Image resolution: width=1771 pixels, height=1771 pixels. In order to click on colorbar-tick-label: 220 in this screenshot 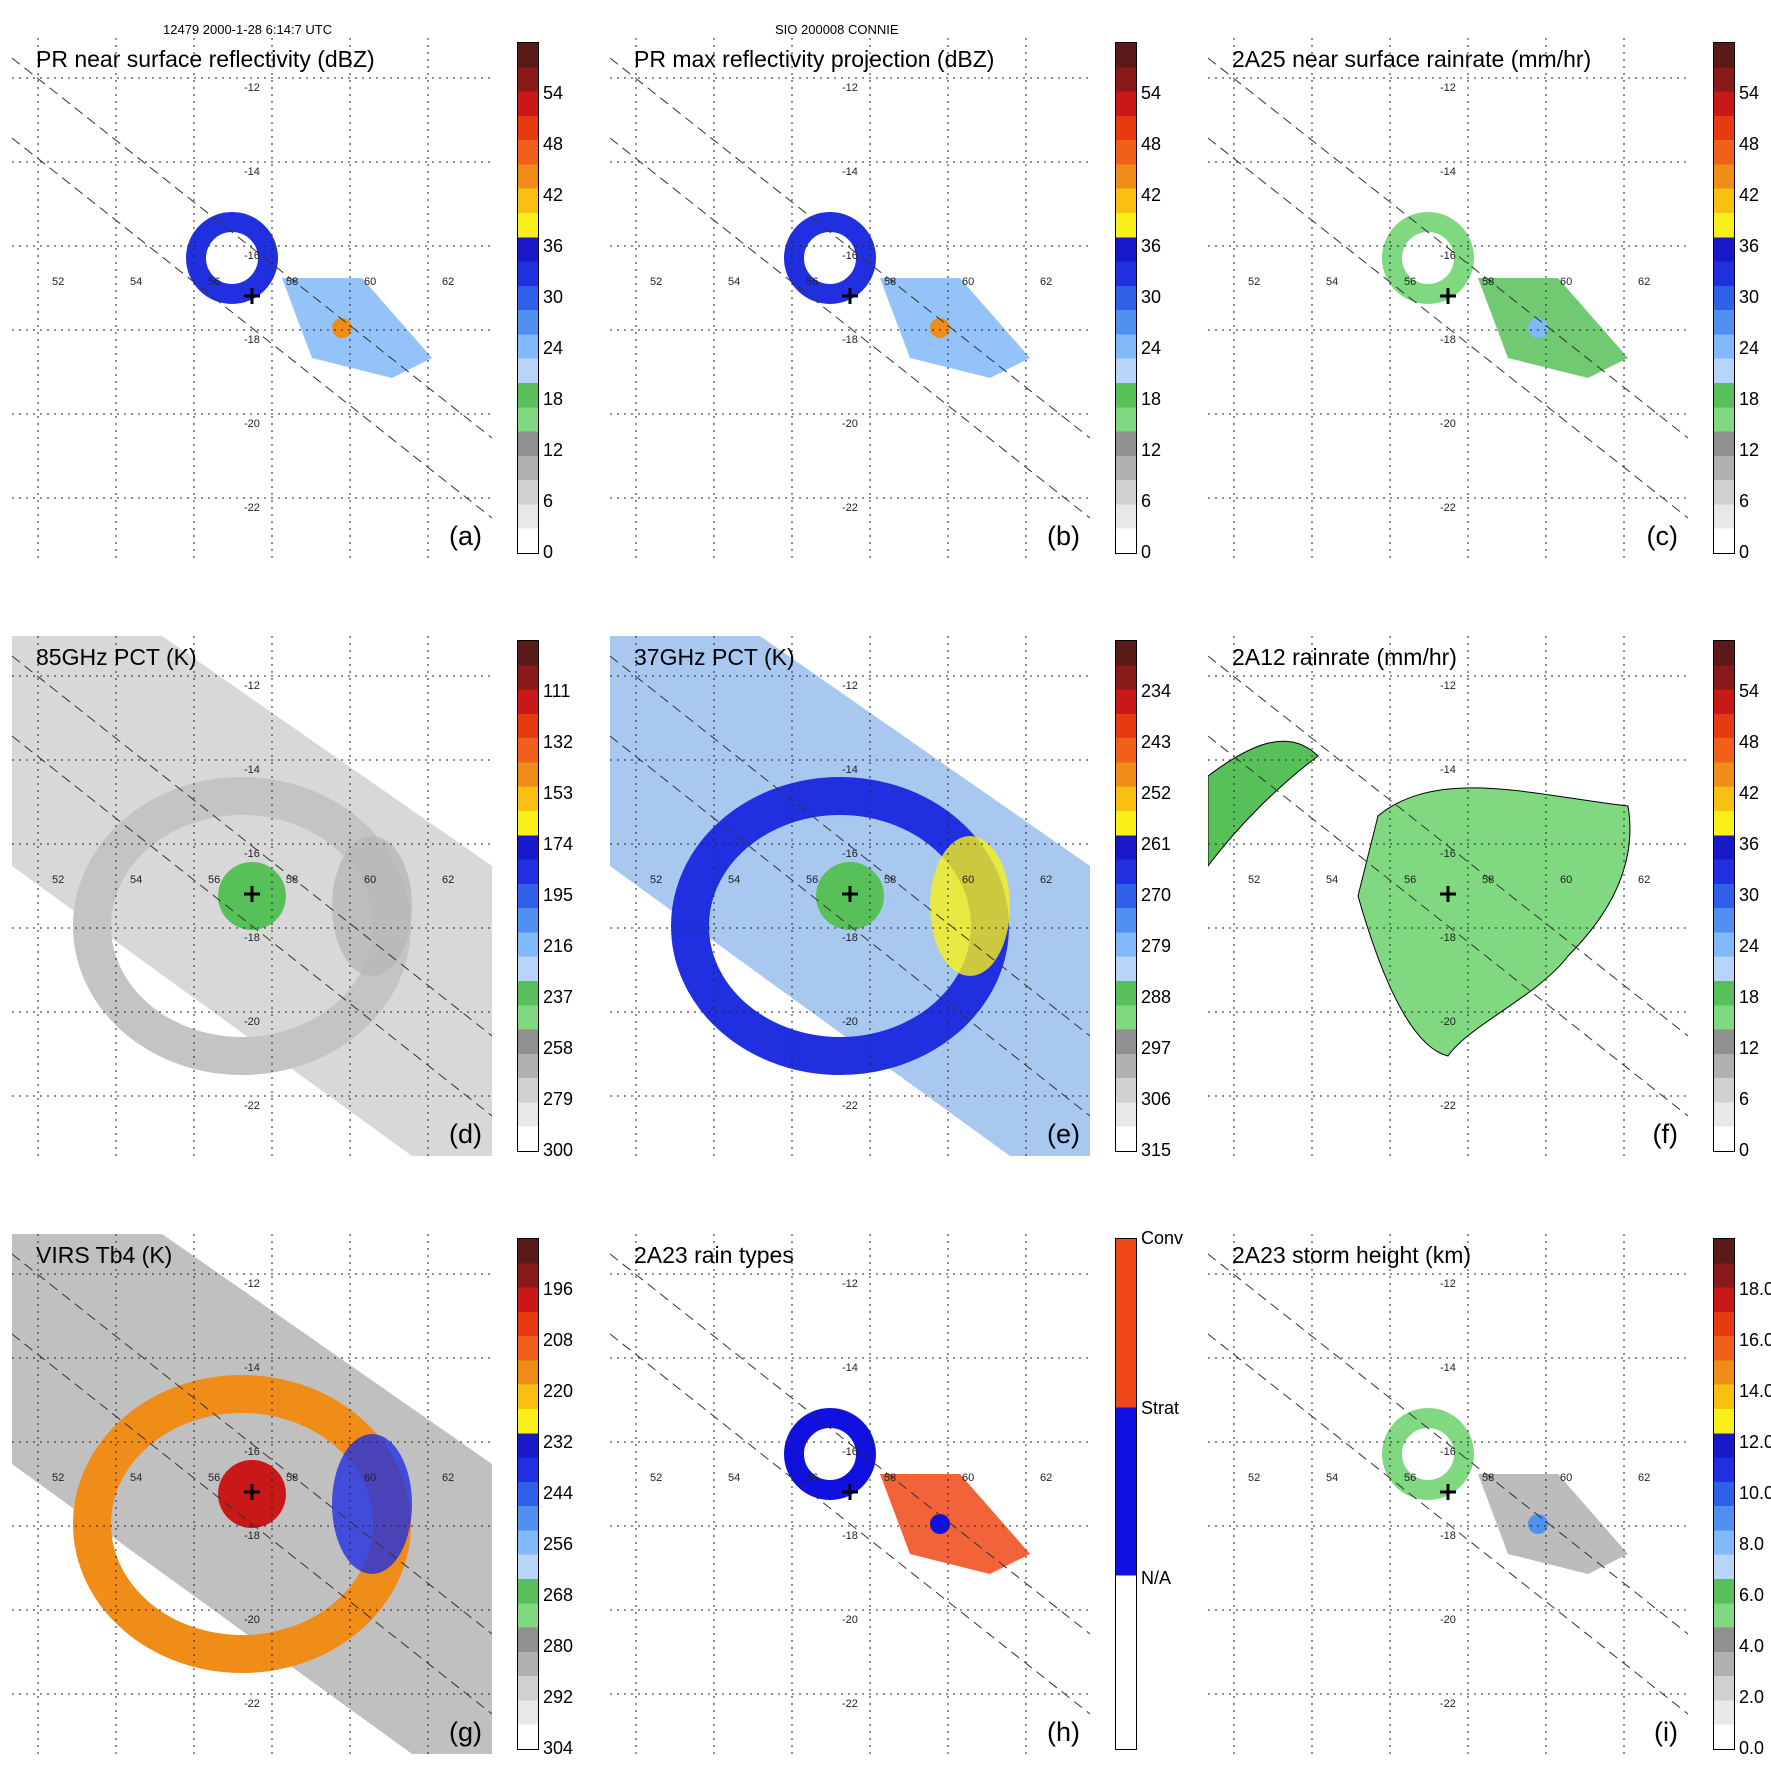, I will do `click(558, 1391)`.